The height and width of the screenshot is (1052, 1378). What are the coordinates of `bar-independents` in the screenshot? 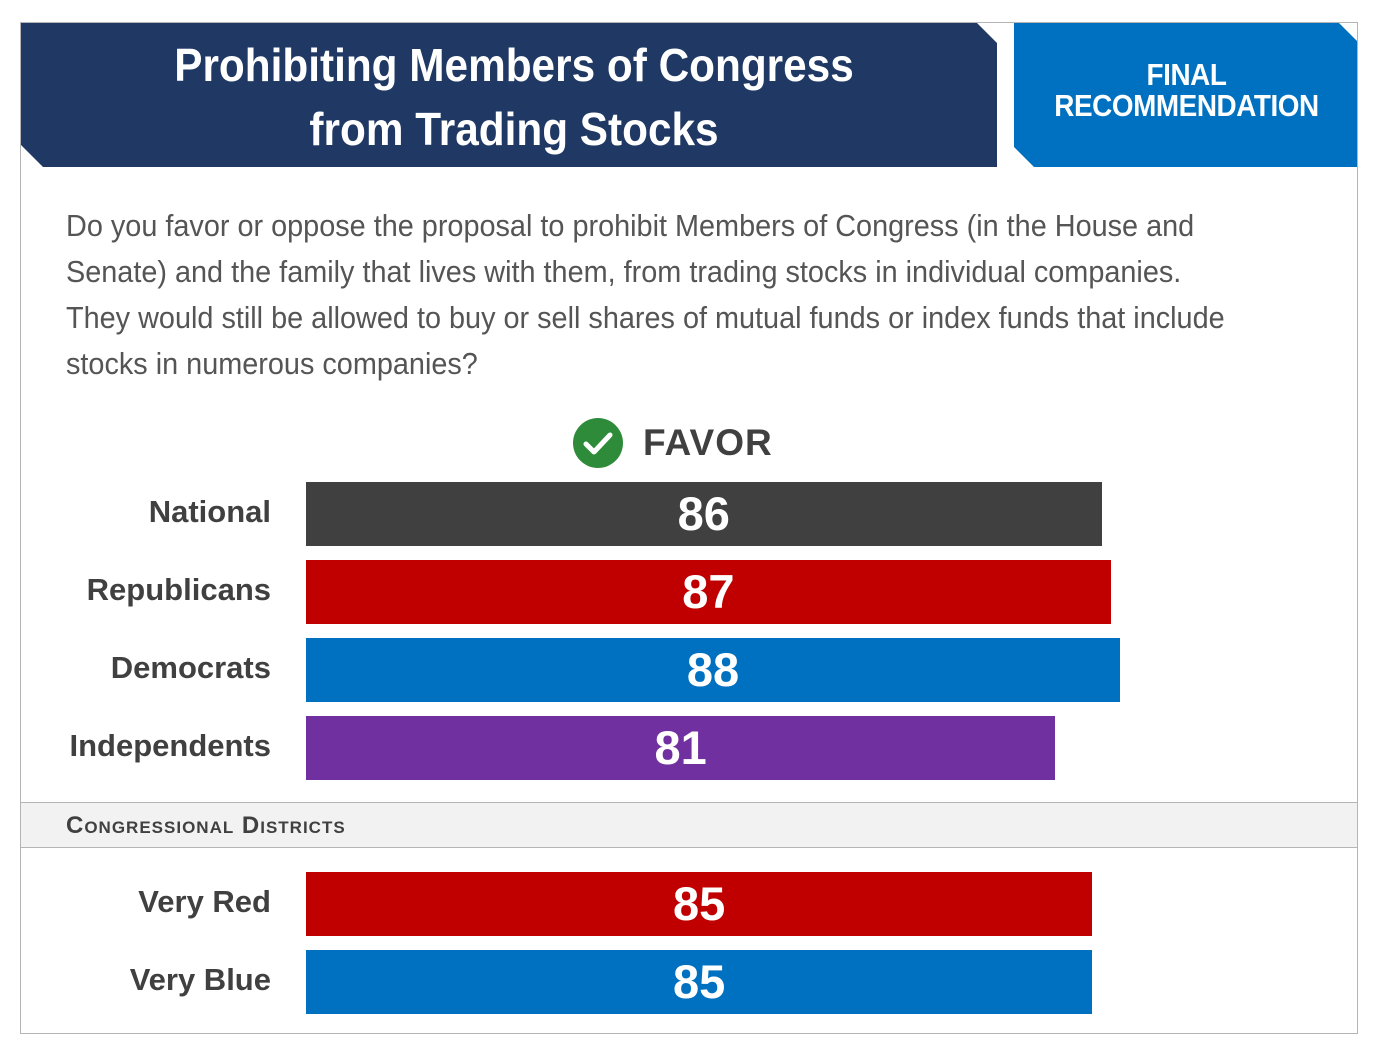 It's located at (681, 748).